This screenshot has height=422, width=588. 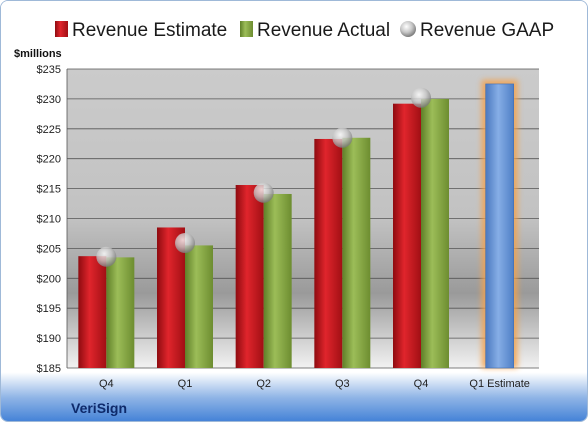 What do you see at coordinates (49, 190) in the screenshot?
I see `y-tick-label: $215` at bounding box center [49, 190].